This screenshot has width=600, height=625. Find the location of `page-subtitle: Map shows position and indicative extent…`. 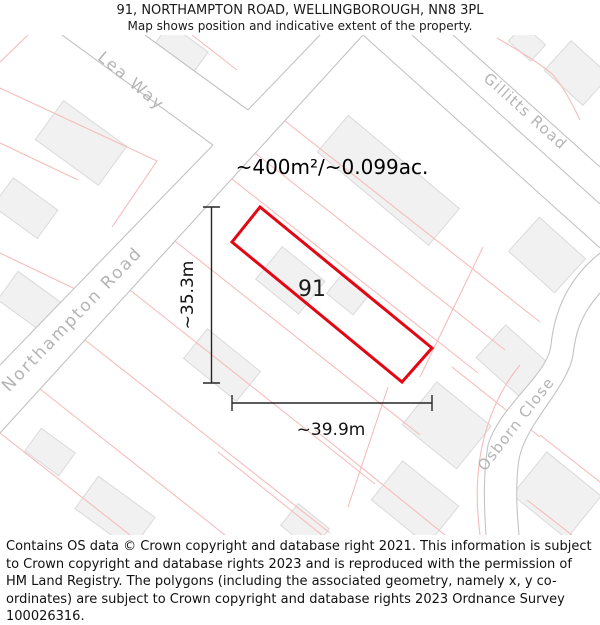

page-subtitle: Map shows position and indicative extent… is located at coordinates (300, 26).